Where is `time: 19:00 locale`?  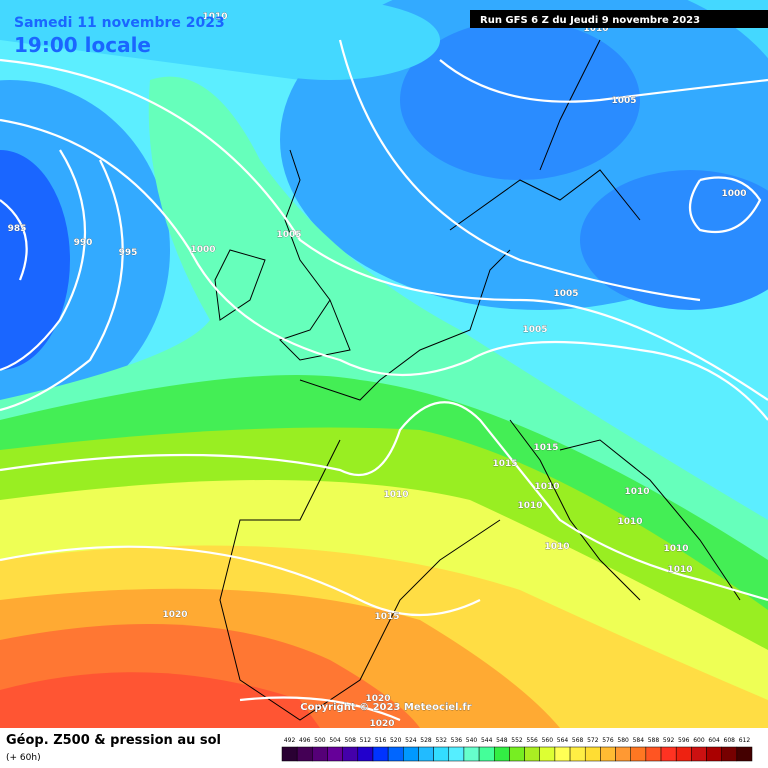 time: 19:00 locale is located at coordinates (82, 45).